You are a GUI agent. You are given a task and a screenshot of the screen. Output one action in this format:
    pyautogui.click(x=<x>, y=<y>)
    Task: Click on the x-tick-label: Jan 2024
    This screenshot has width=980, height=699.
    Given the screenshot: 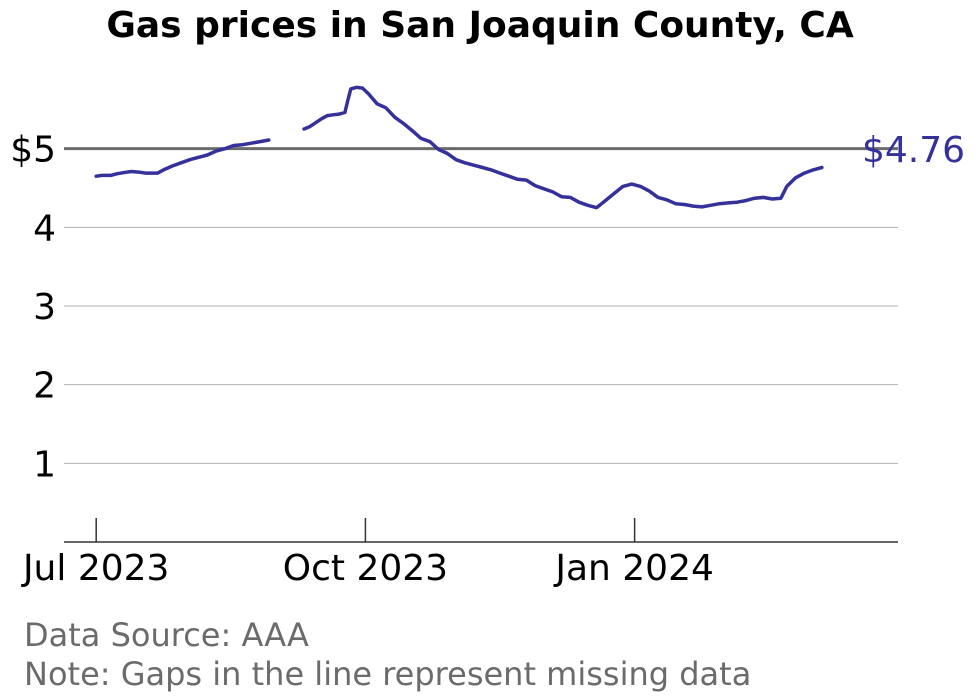 What is the action you would take?
    pyautogui.click(x=633, y=568)
    